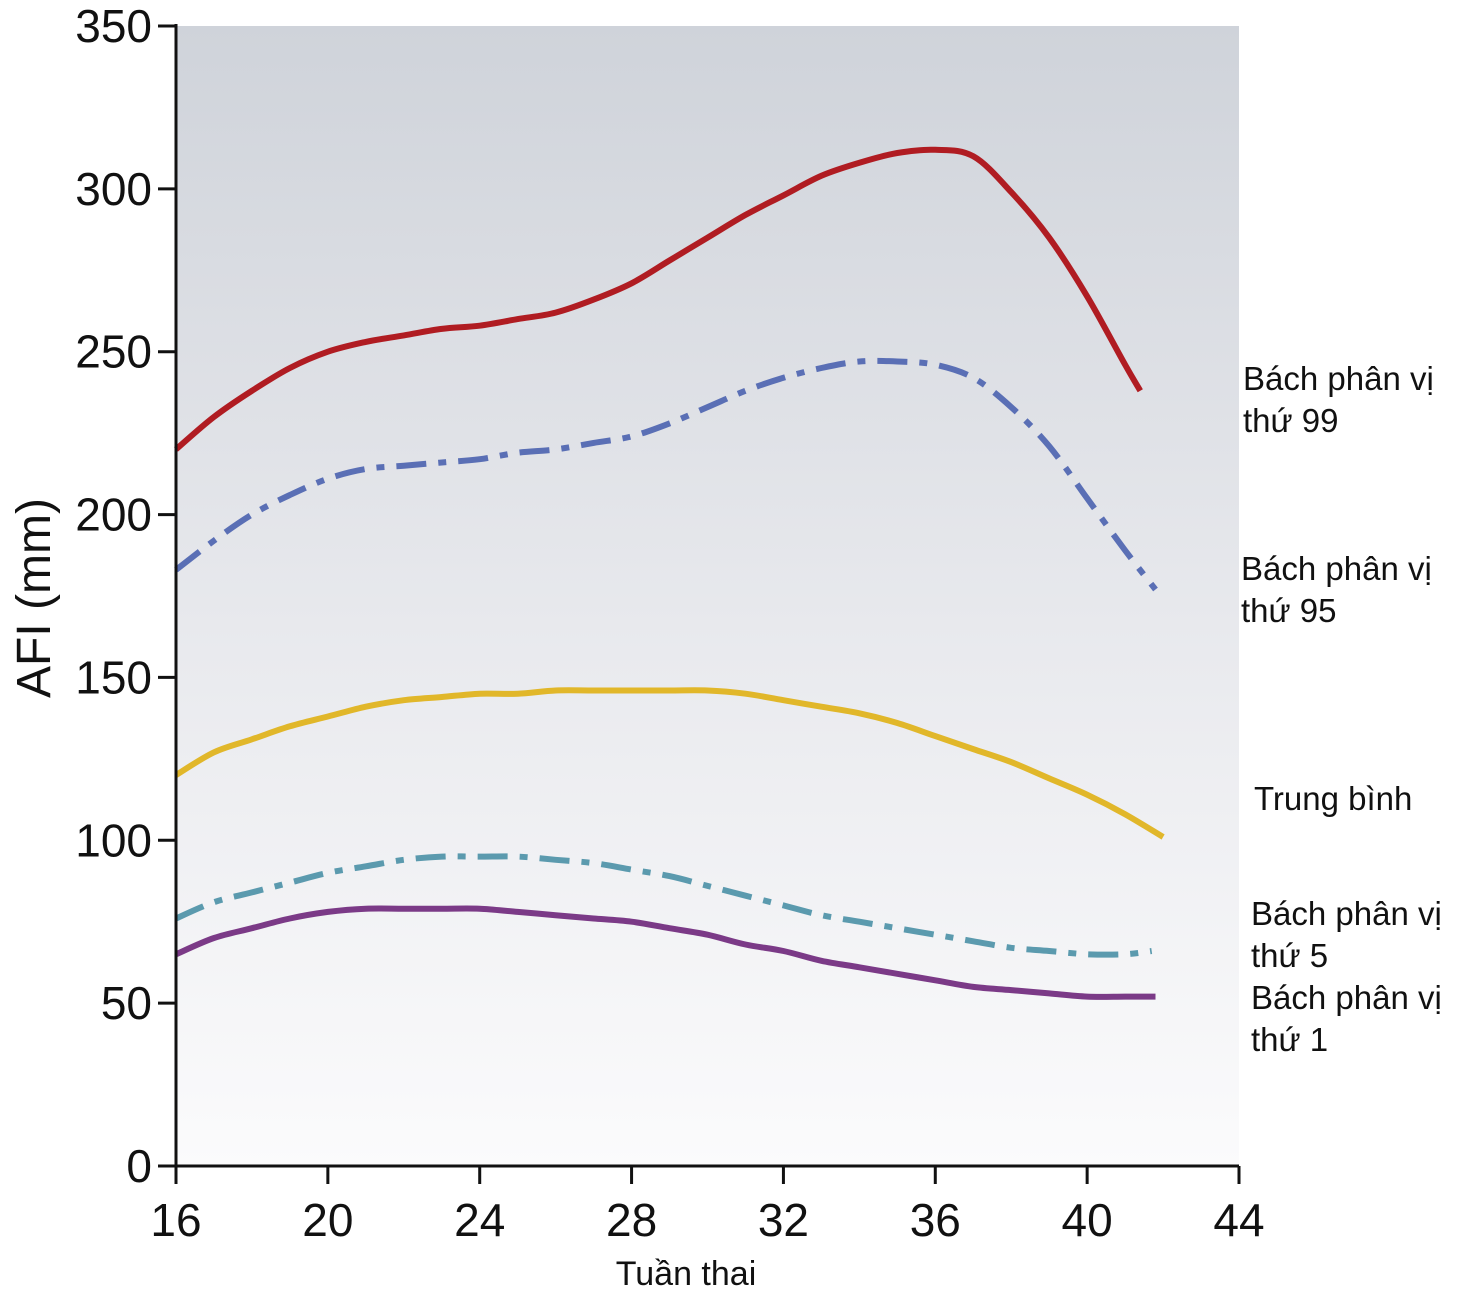  What do you see at coordinates (669, 763) in the screenshot?
I see `series-line-mean` at bounding box center [669, 763].